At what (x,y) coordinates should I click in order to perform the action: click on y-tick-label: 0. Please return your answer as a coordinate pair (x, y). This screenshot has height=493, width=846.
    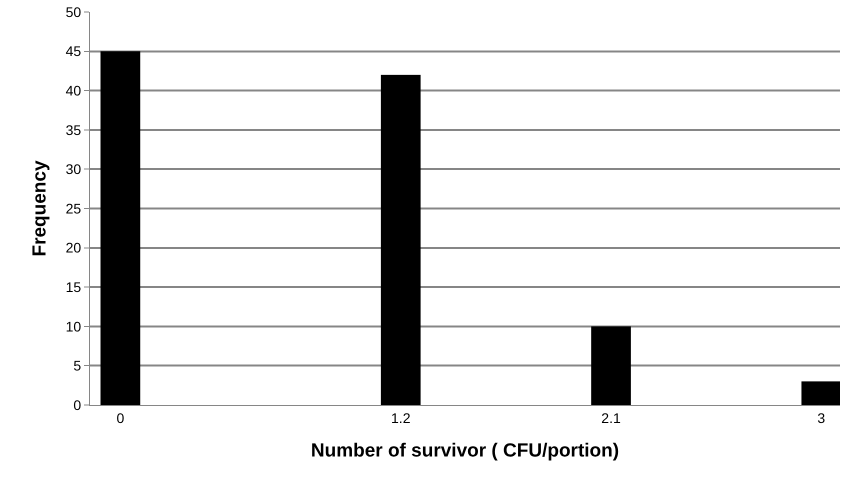
    Looking at the image, I should click on (77, 404).